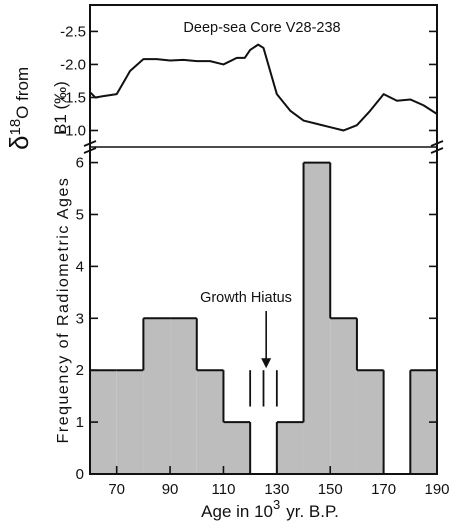 The height and width of the screenshot is (526, 450). What do you see at coordinates (80, 422) in the screenshot?
I see `bottom-y-tick-label: 1` at bounding box center [80, 422].